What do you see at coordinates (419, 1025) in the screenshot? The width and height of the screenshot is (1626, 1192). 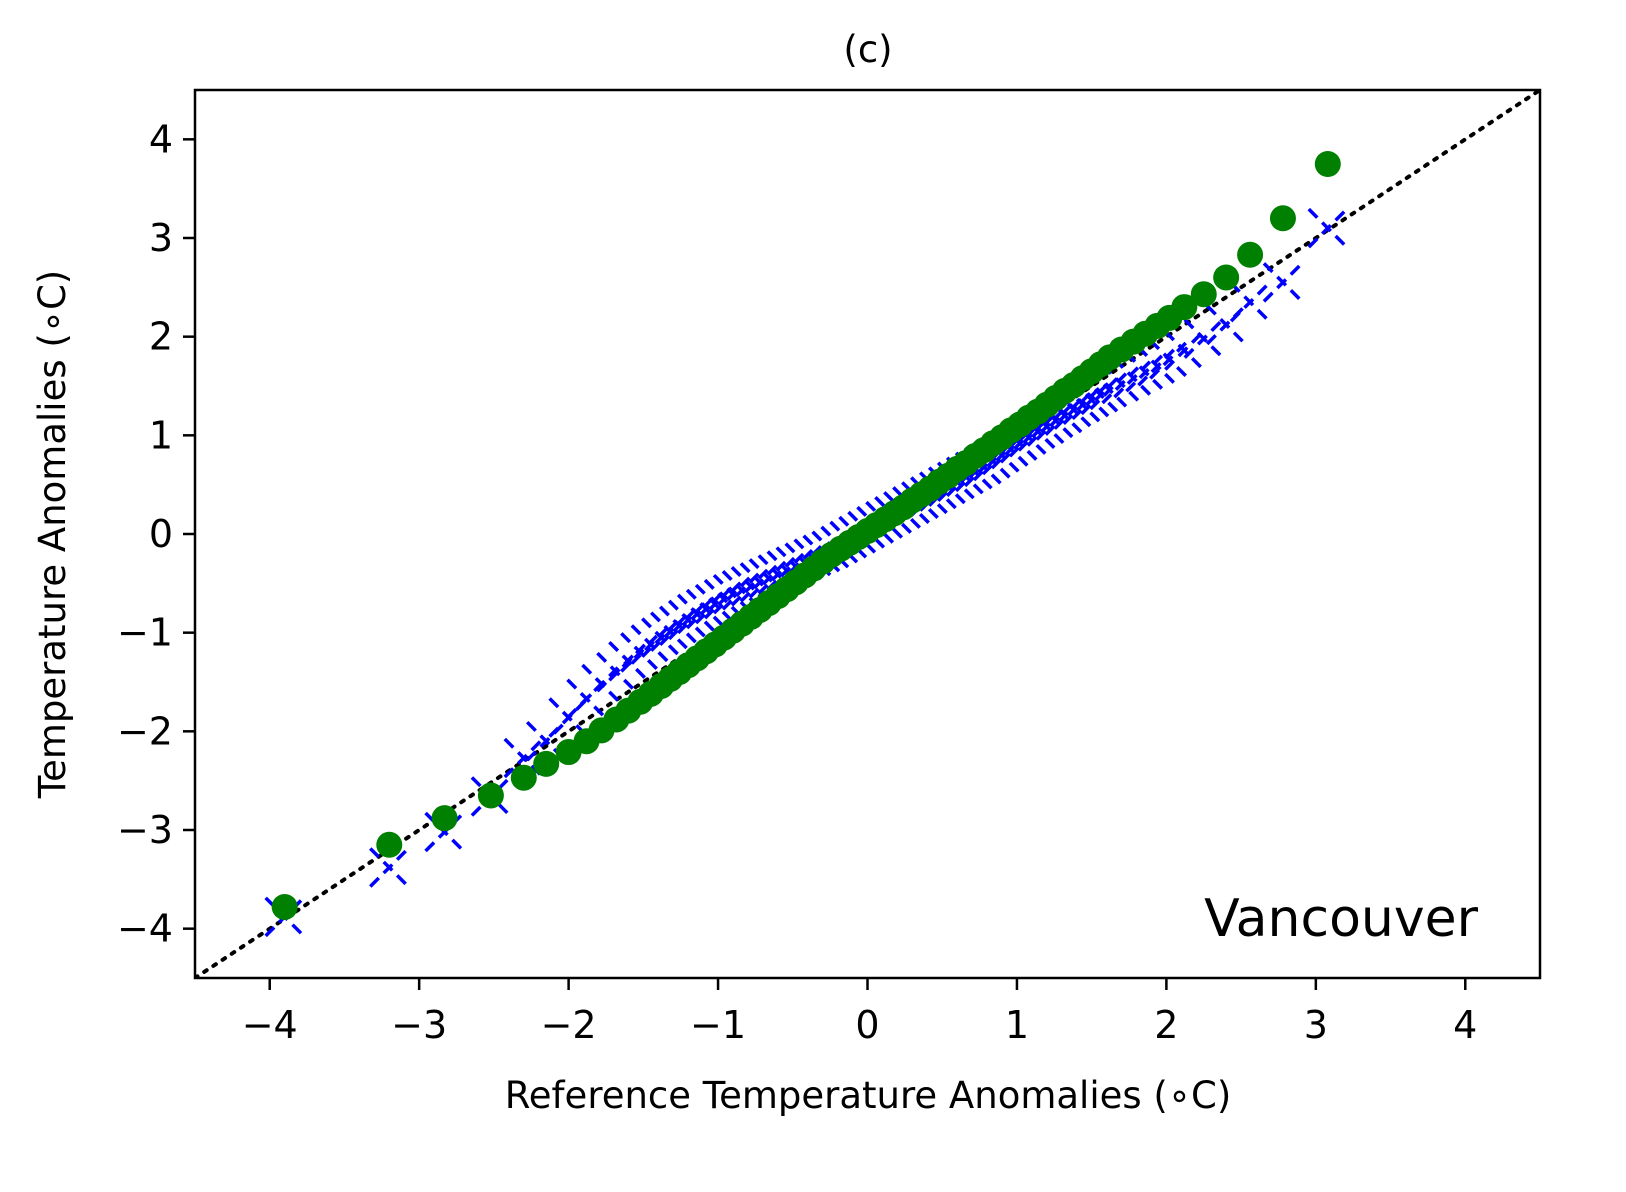 I see `x-tick-label: −3` at bounding box center [419, 1025].